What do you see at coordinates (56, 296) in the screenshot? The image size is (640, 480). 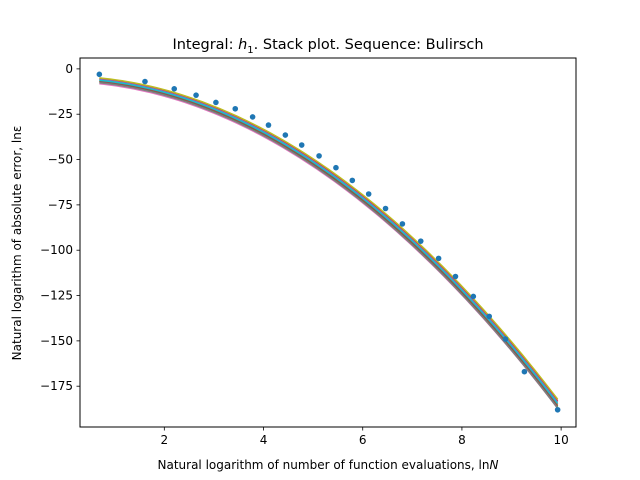 I see `y-tick-label: −125` at bounding box center [56, 296].